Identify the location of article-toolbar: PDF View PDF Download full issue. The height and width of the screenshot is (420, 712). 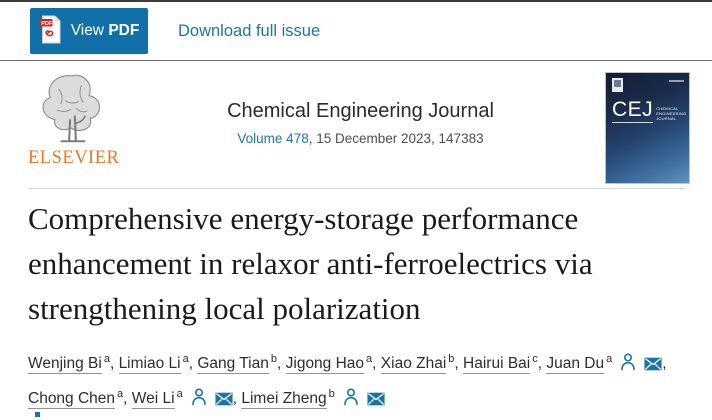
(356, 31).